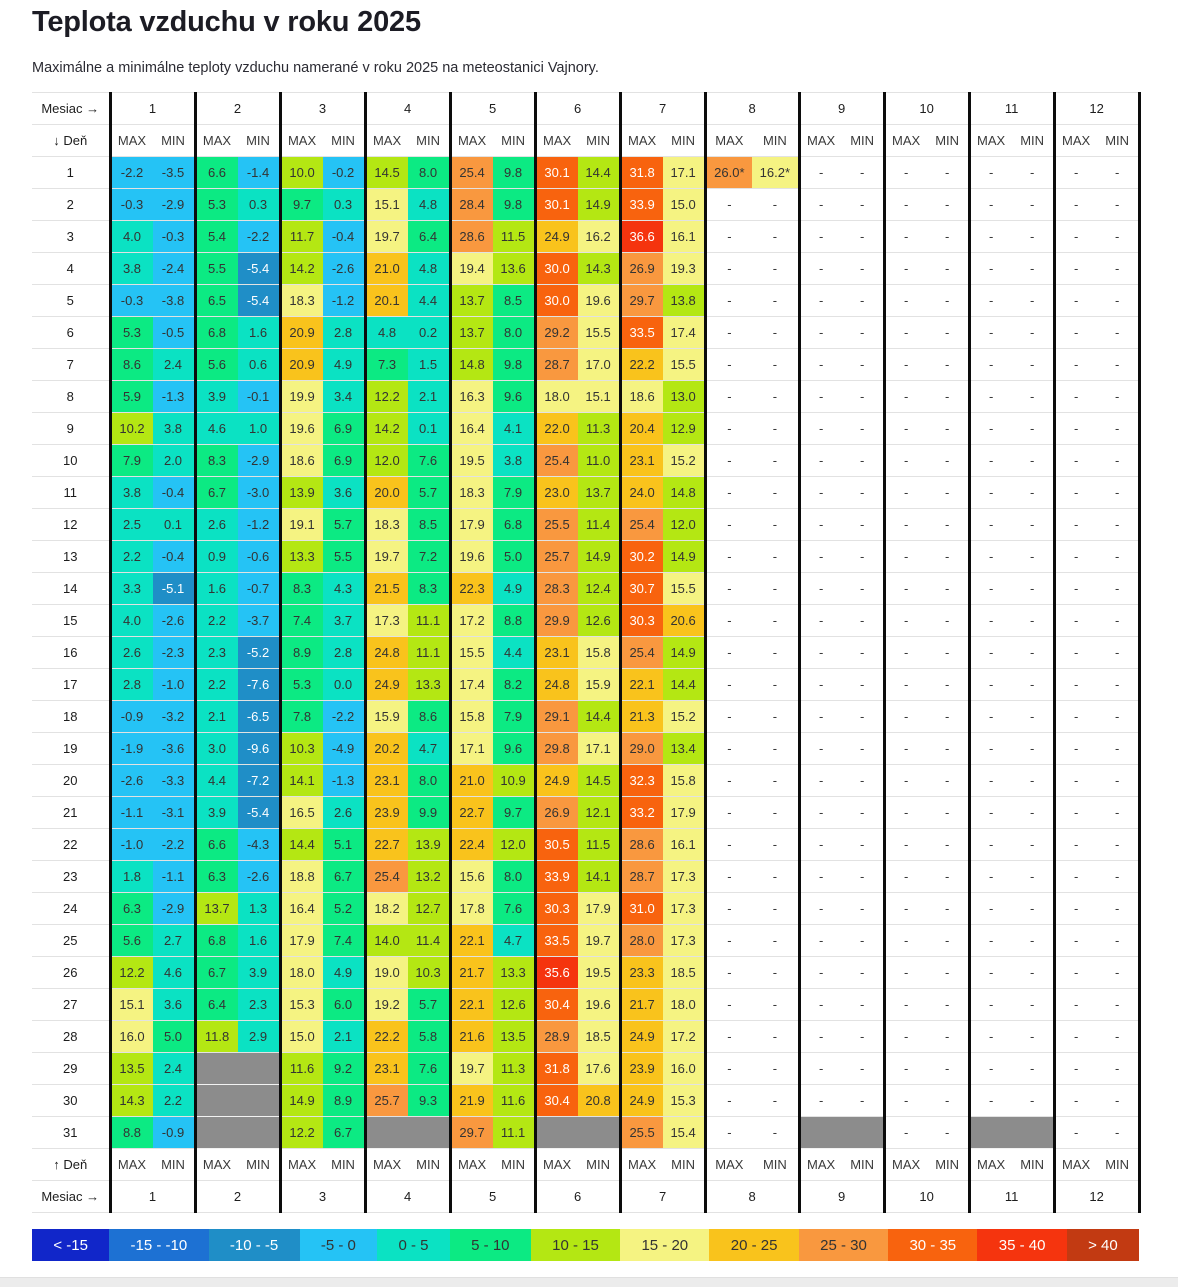 The width and height of the screenshot is (1178, 1287). Describe the element at coordinates (640, 652) in the screenshot. I see `temp-cell-max: 25.4` at that location.